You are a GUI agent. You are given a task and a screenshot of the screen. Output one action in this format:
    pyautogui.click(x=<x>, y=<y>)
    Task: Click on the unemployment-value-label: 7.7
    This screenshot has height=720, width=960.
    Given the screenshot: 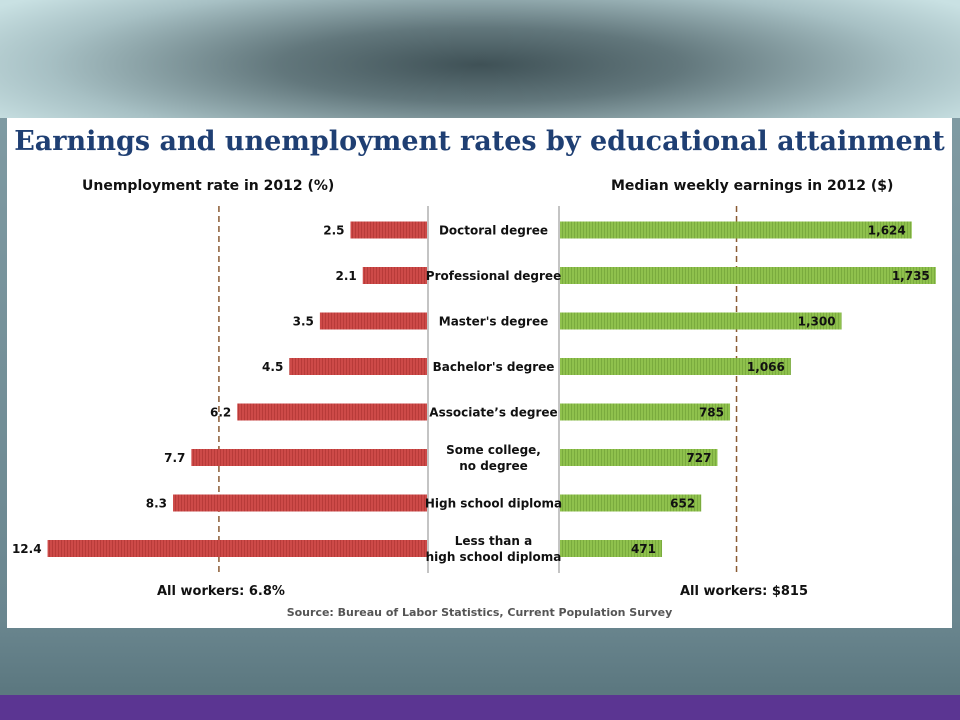 What is the action you would take?
    pyautogui.click(x=174, y=458)
    